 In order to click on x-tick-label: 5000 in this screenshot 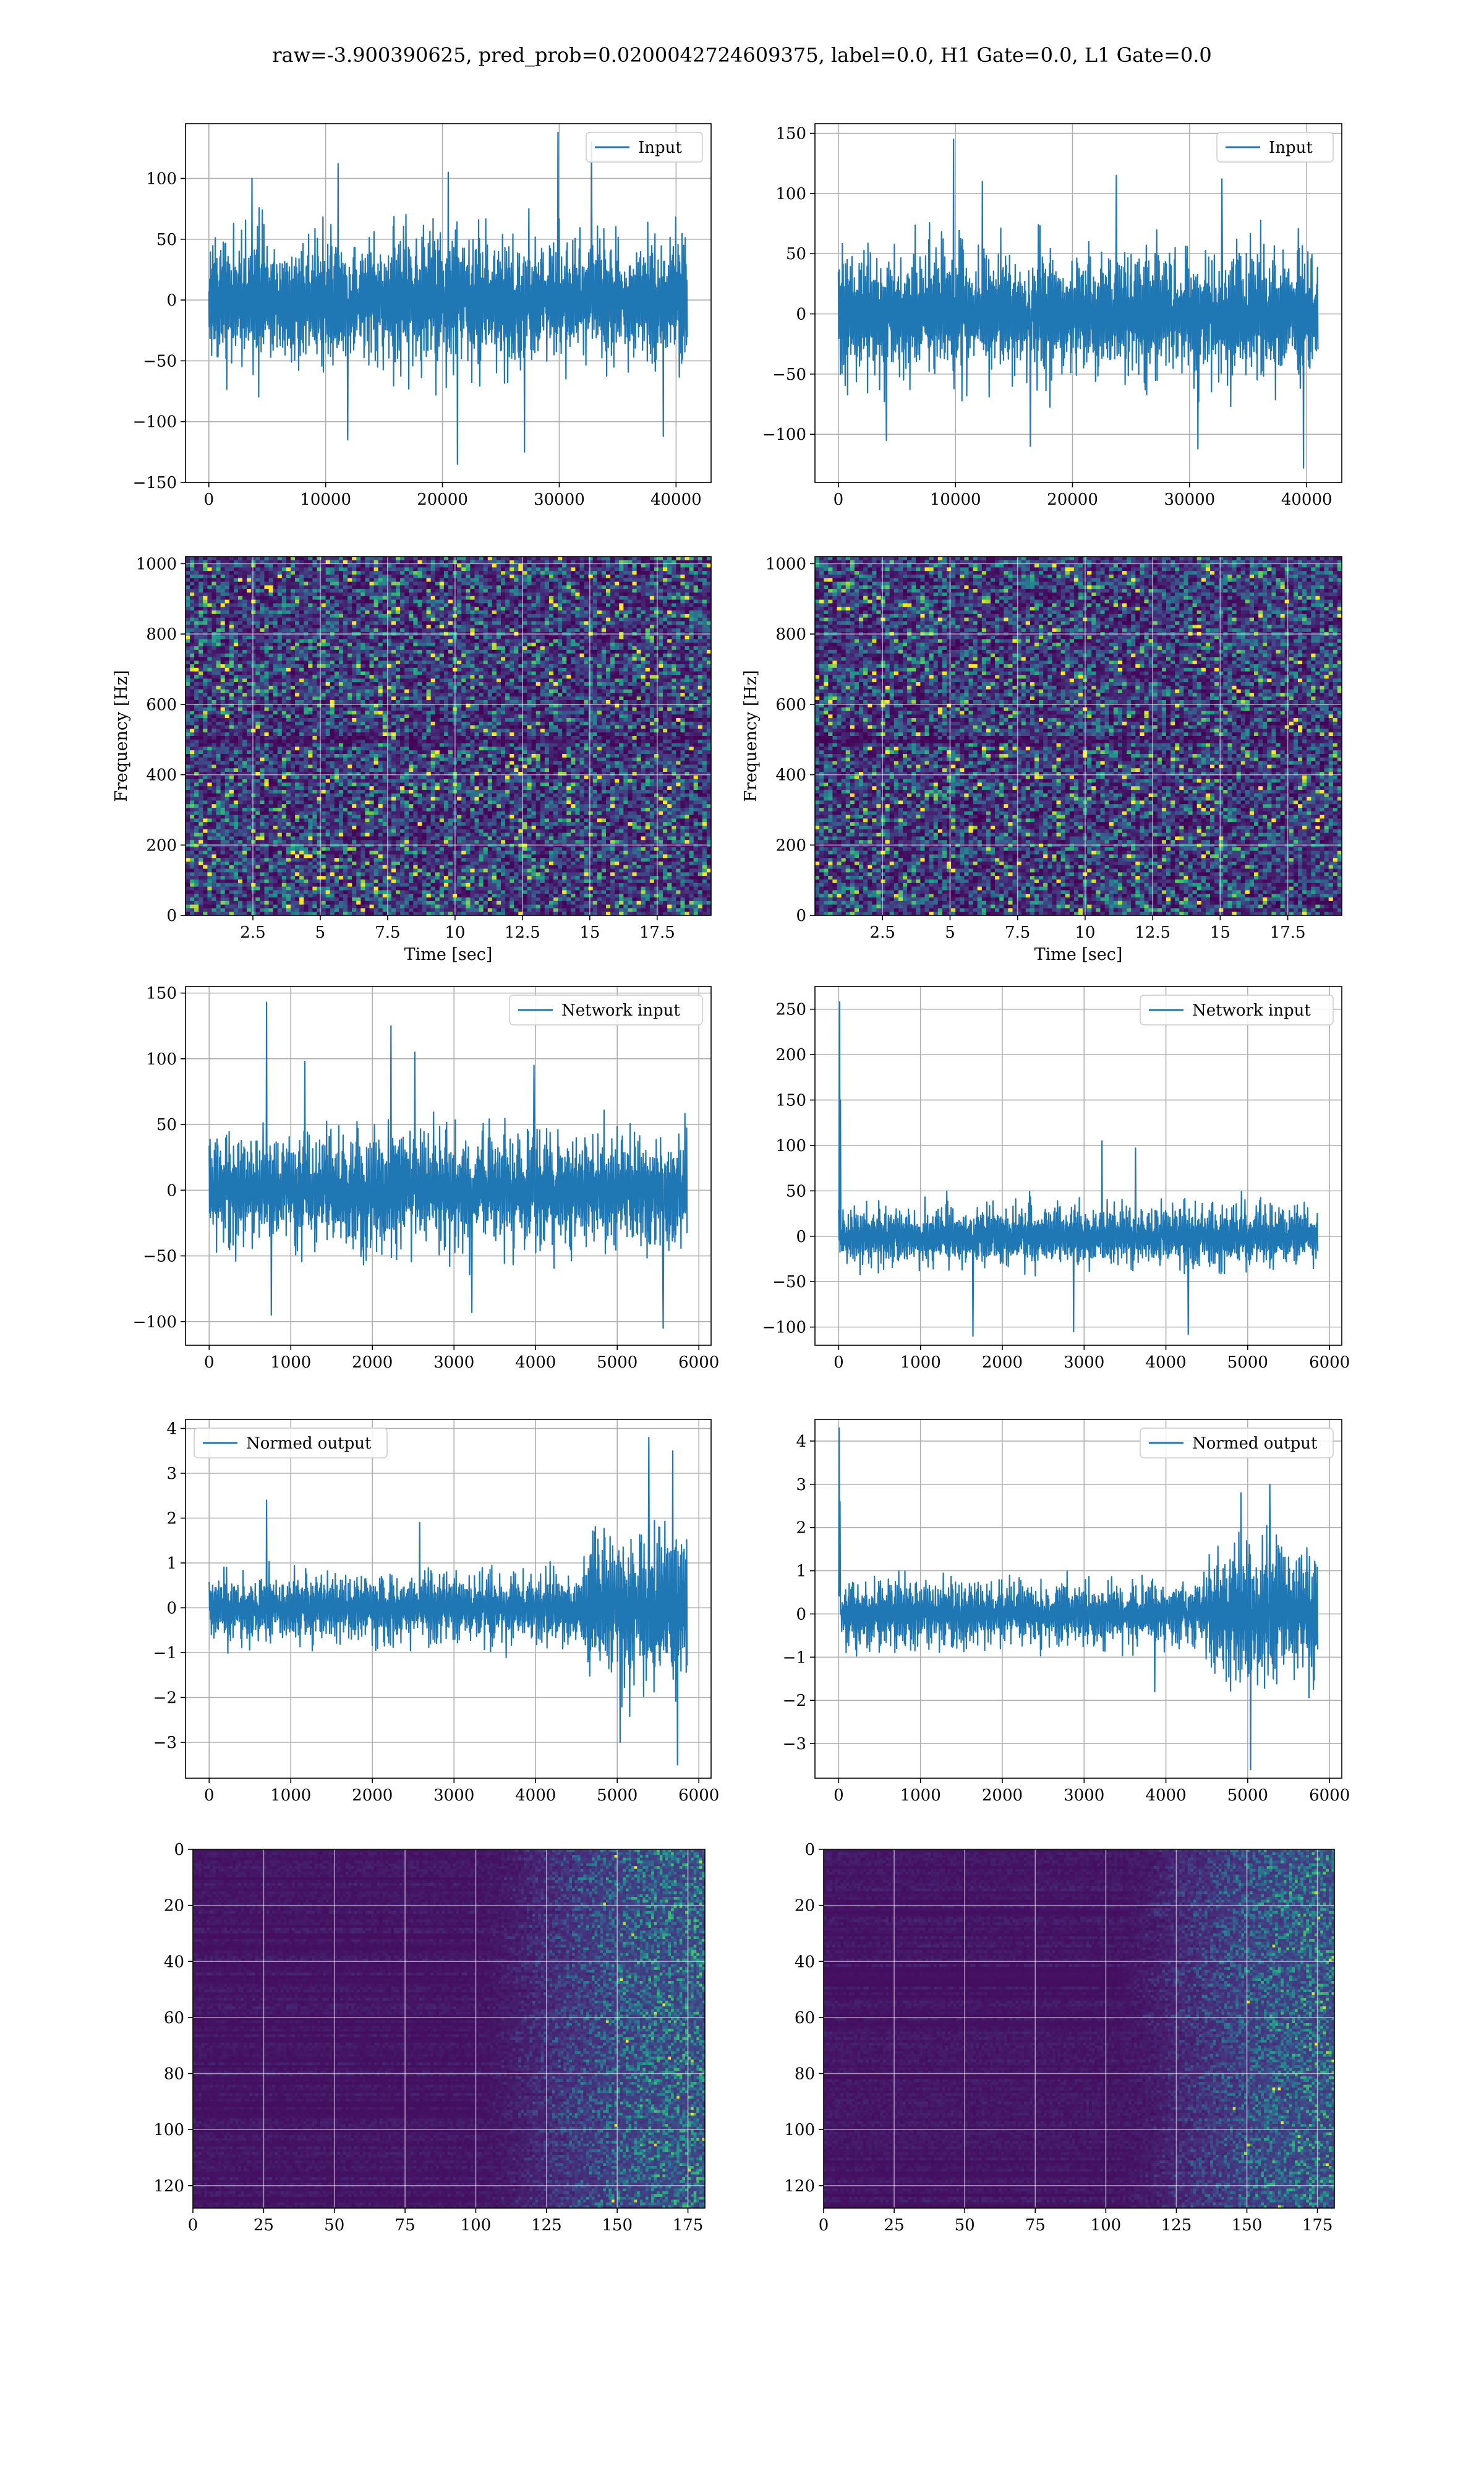, I will do `click(617, 1795)`.